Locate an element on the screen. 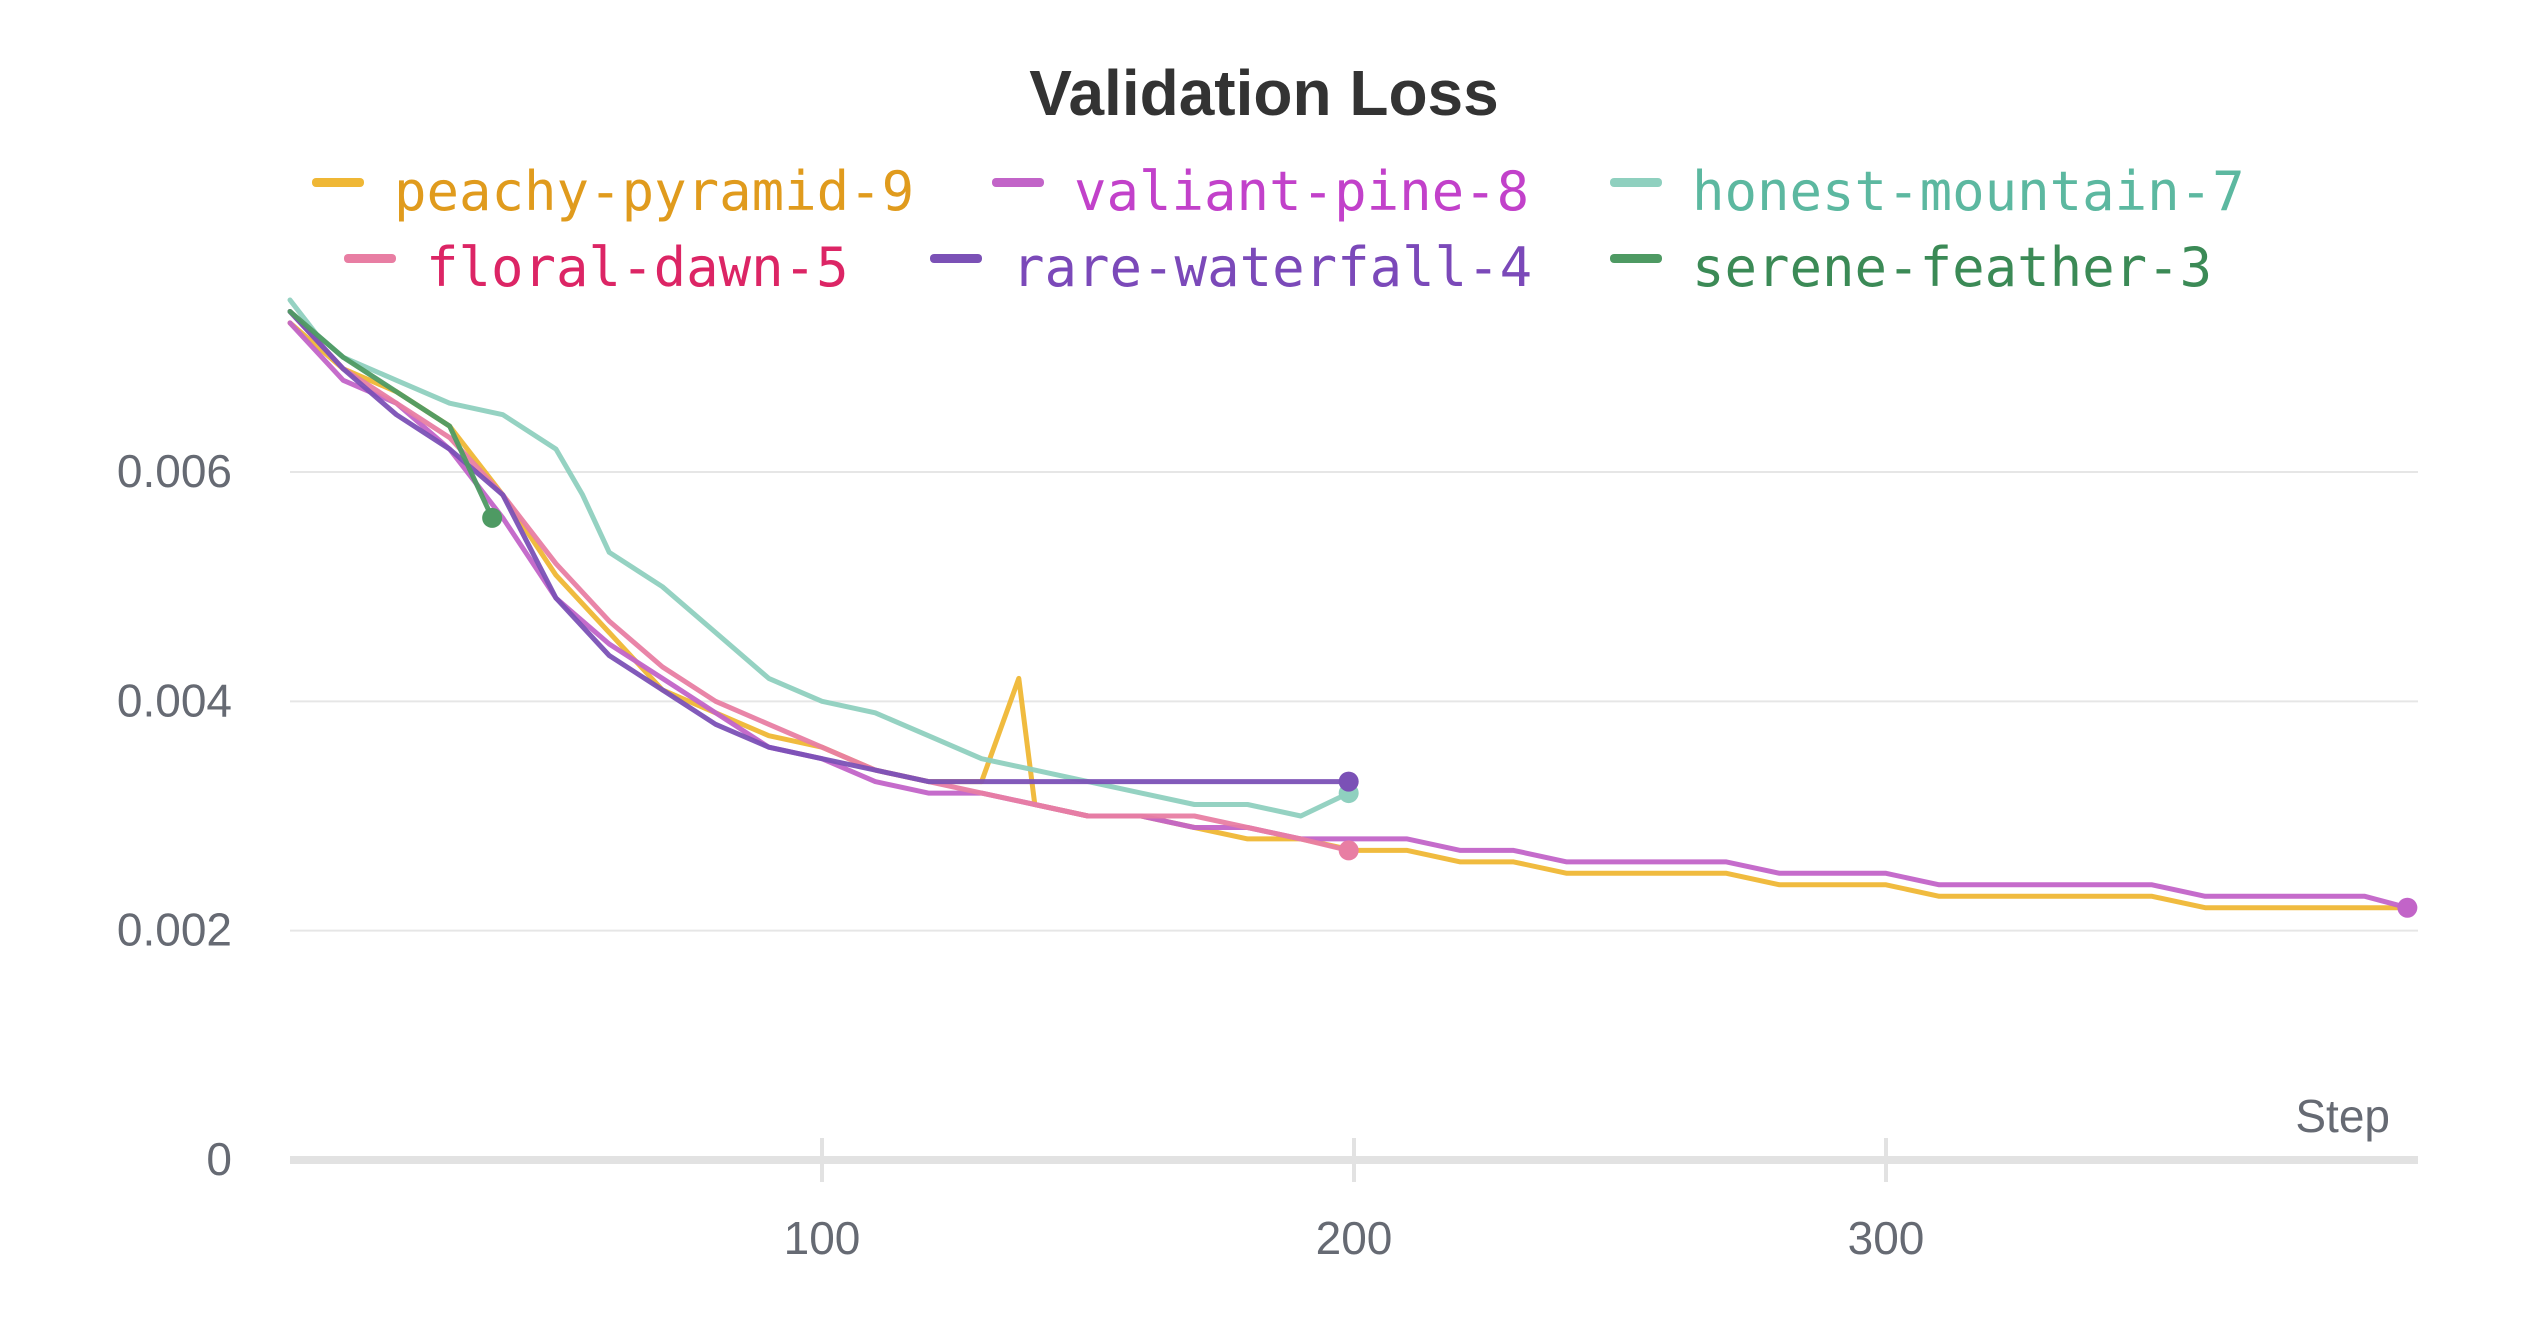 The image size is (2528, 1328). legend-label: rare-waterfall-4 is located at coordinates (1272, 267).